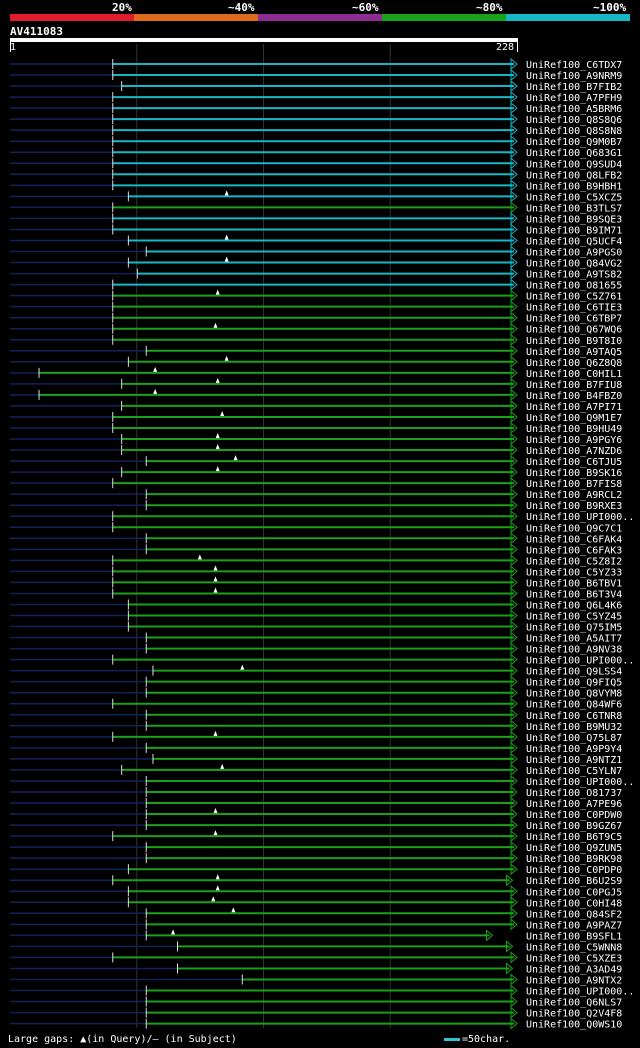 The image size is (640, 1048). I want to click on hit-label: UniRef100_C5Z761, so click(574, 297).